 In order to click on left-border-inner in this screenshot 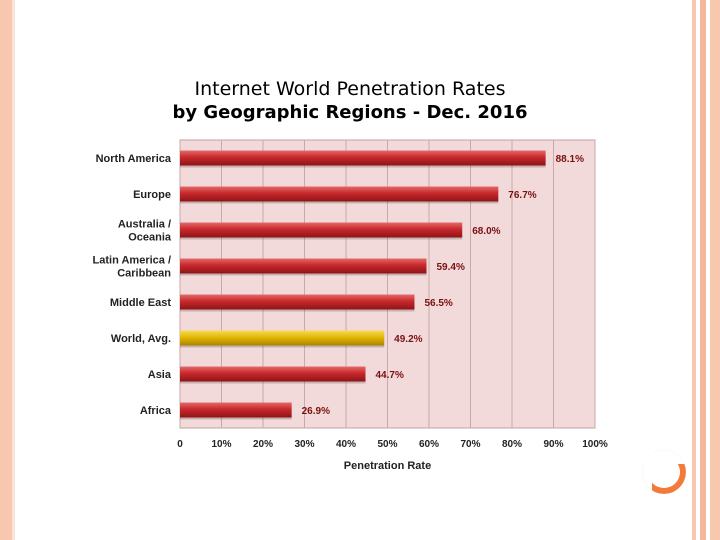, I will do `click(13, 270)`.